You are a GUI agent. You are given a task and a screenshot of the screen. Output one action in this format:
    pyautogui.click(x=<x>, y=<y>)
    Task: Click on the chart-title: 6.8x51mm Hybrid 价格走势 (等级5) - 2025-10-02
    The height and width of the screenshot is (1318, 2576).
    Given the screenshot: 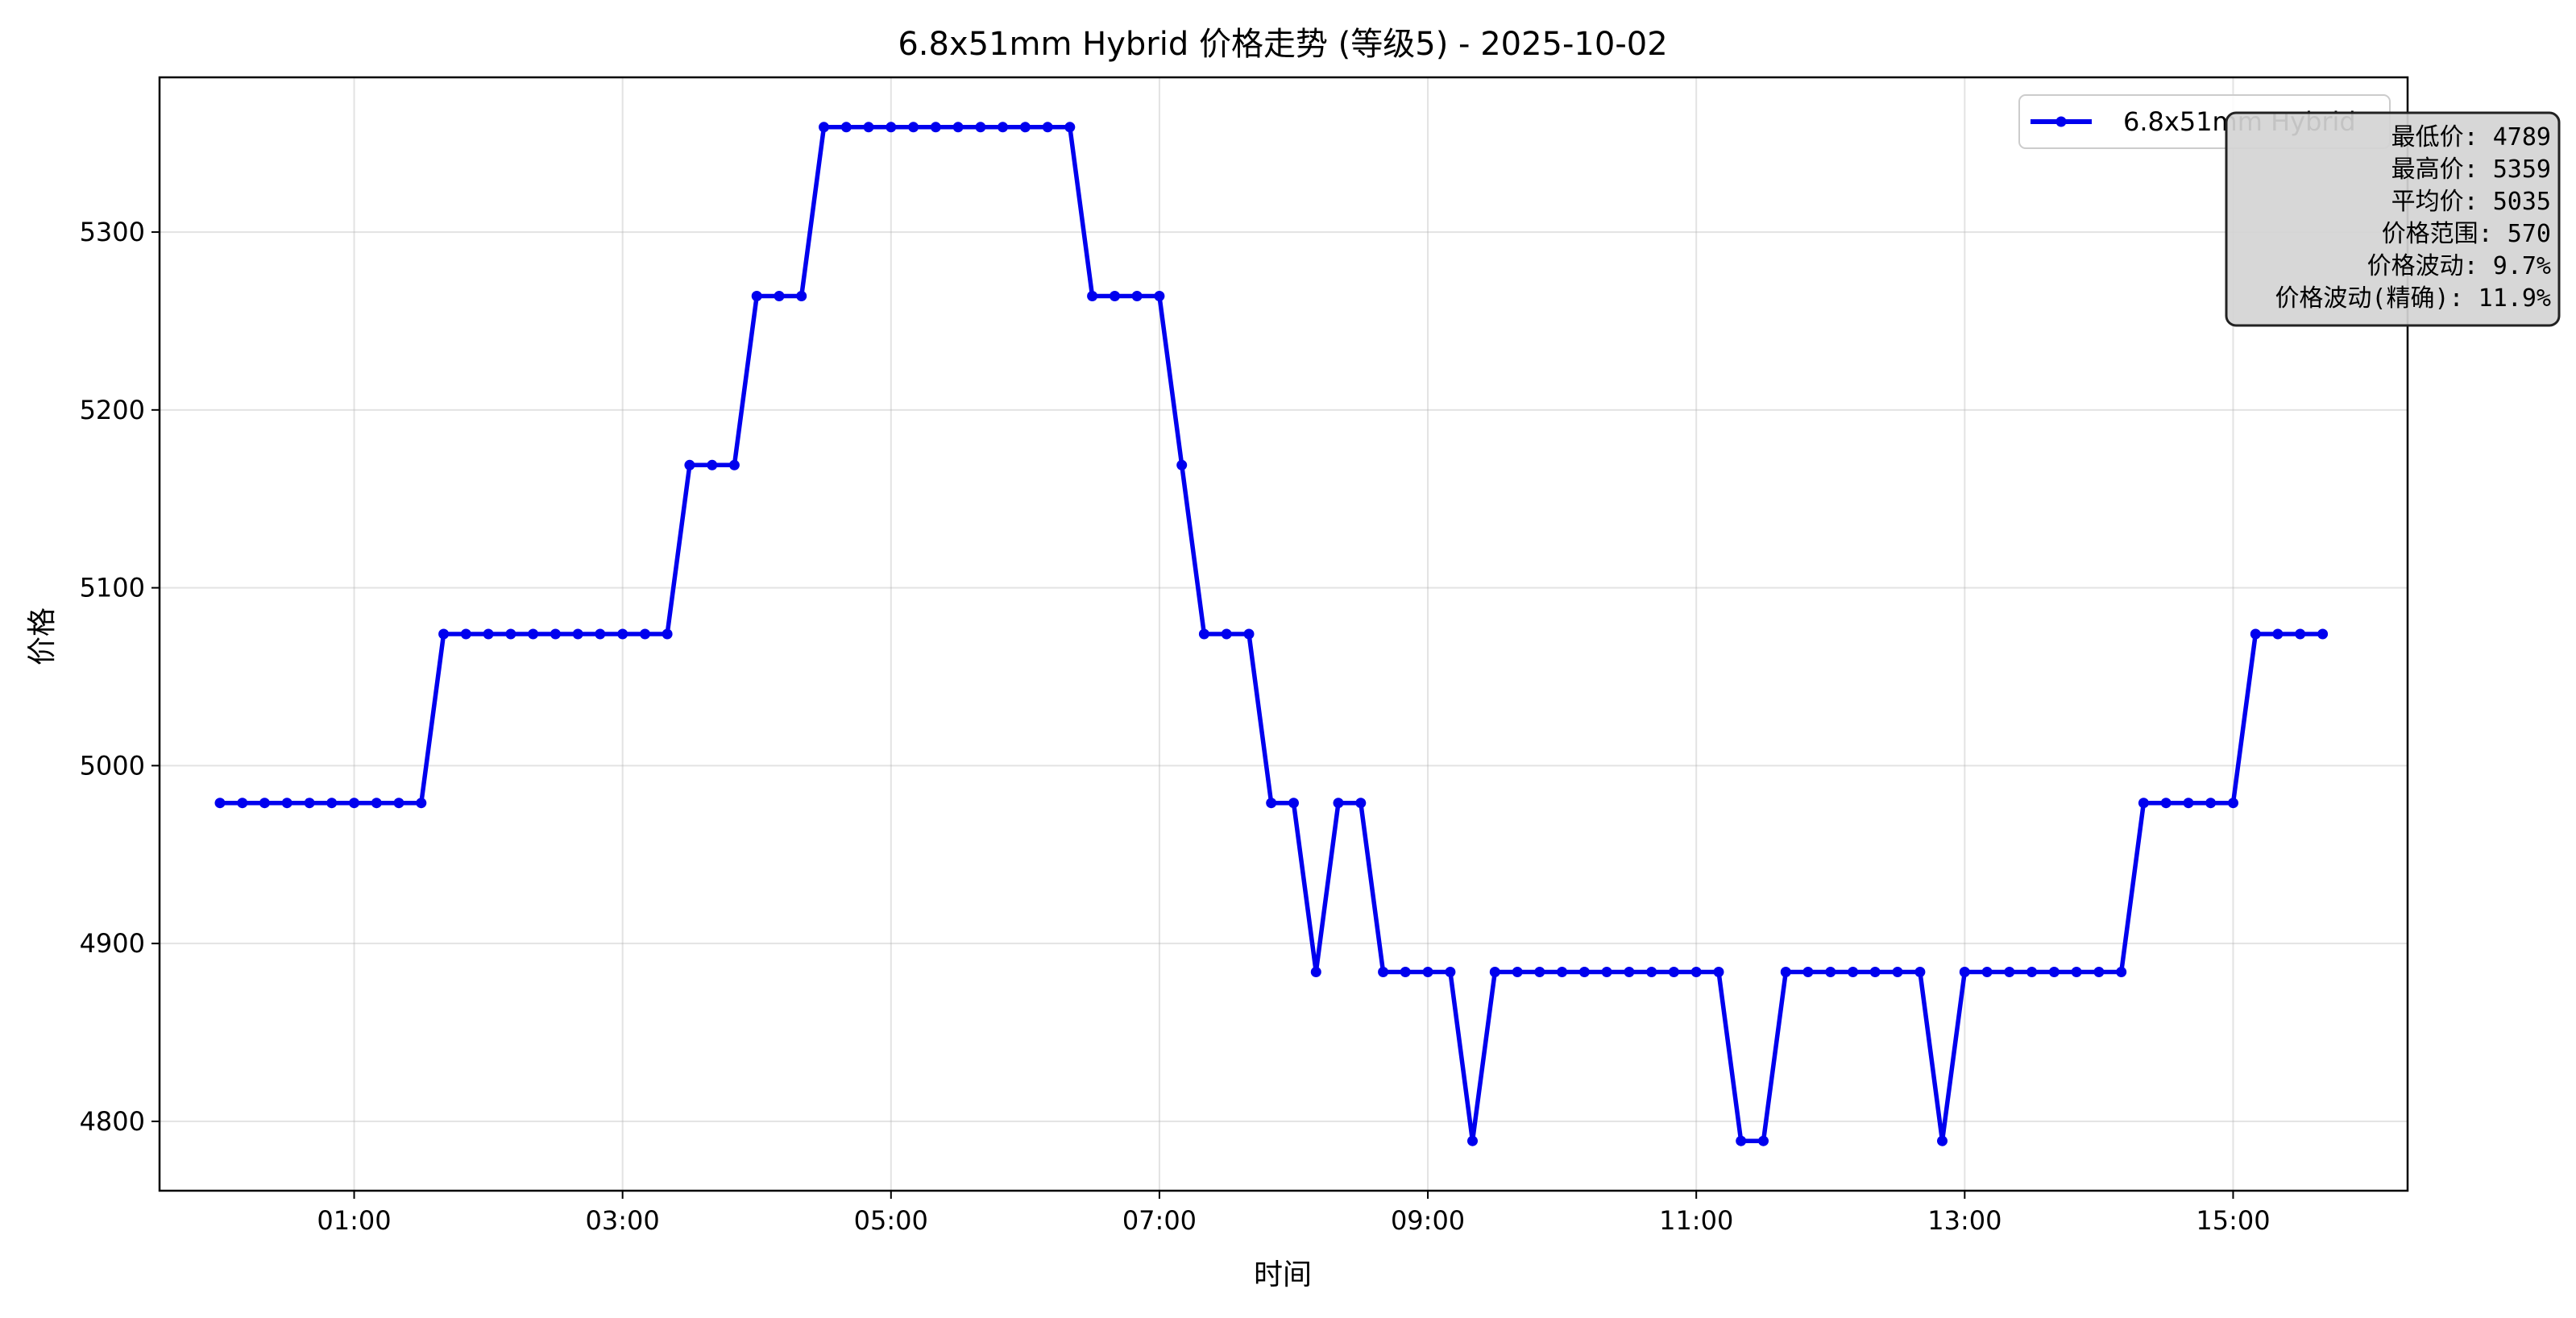 What is the action you would take?
    pyautogui.click(x=1282, y=44)
    